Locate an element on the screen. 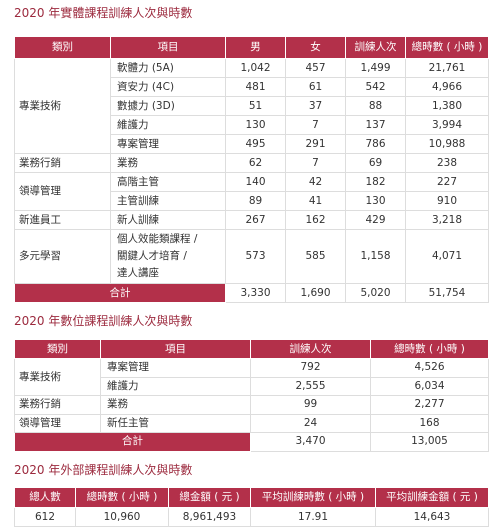 This screenshot has height=528, width=500. total-row: 合計 3,330 1,690 5,020 51,754 is located at coordinates (251, 293).